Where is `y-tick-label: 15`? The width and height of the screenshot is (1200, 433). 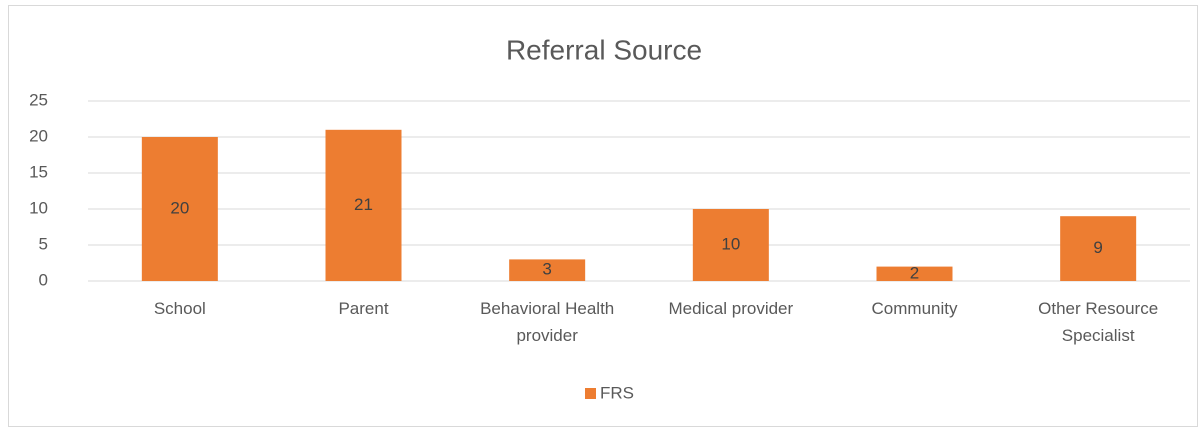
y-tick-label: 15 is located at coordinates (38, 171).